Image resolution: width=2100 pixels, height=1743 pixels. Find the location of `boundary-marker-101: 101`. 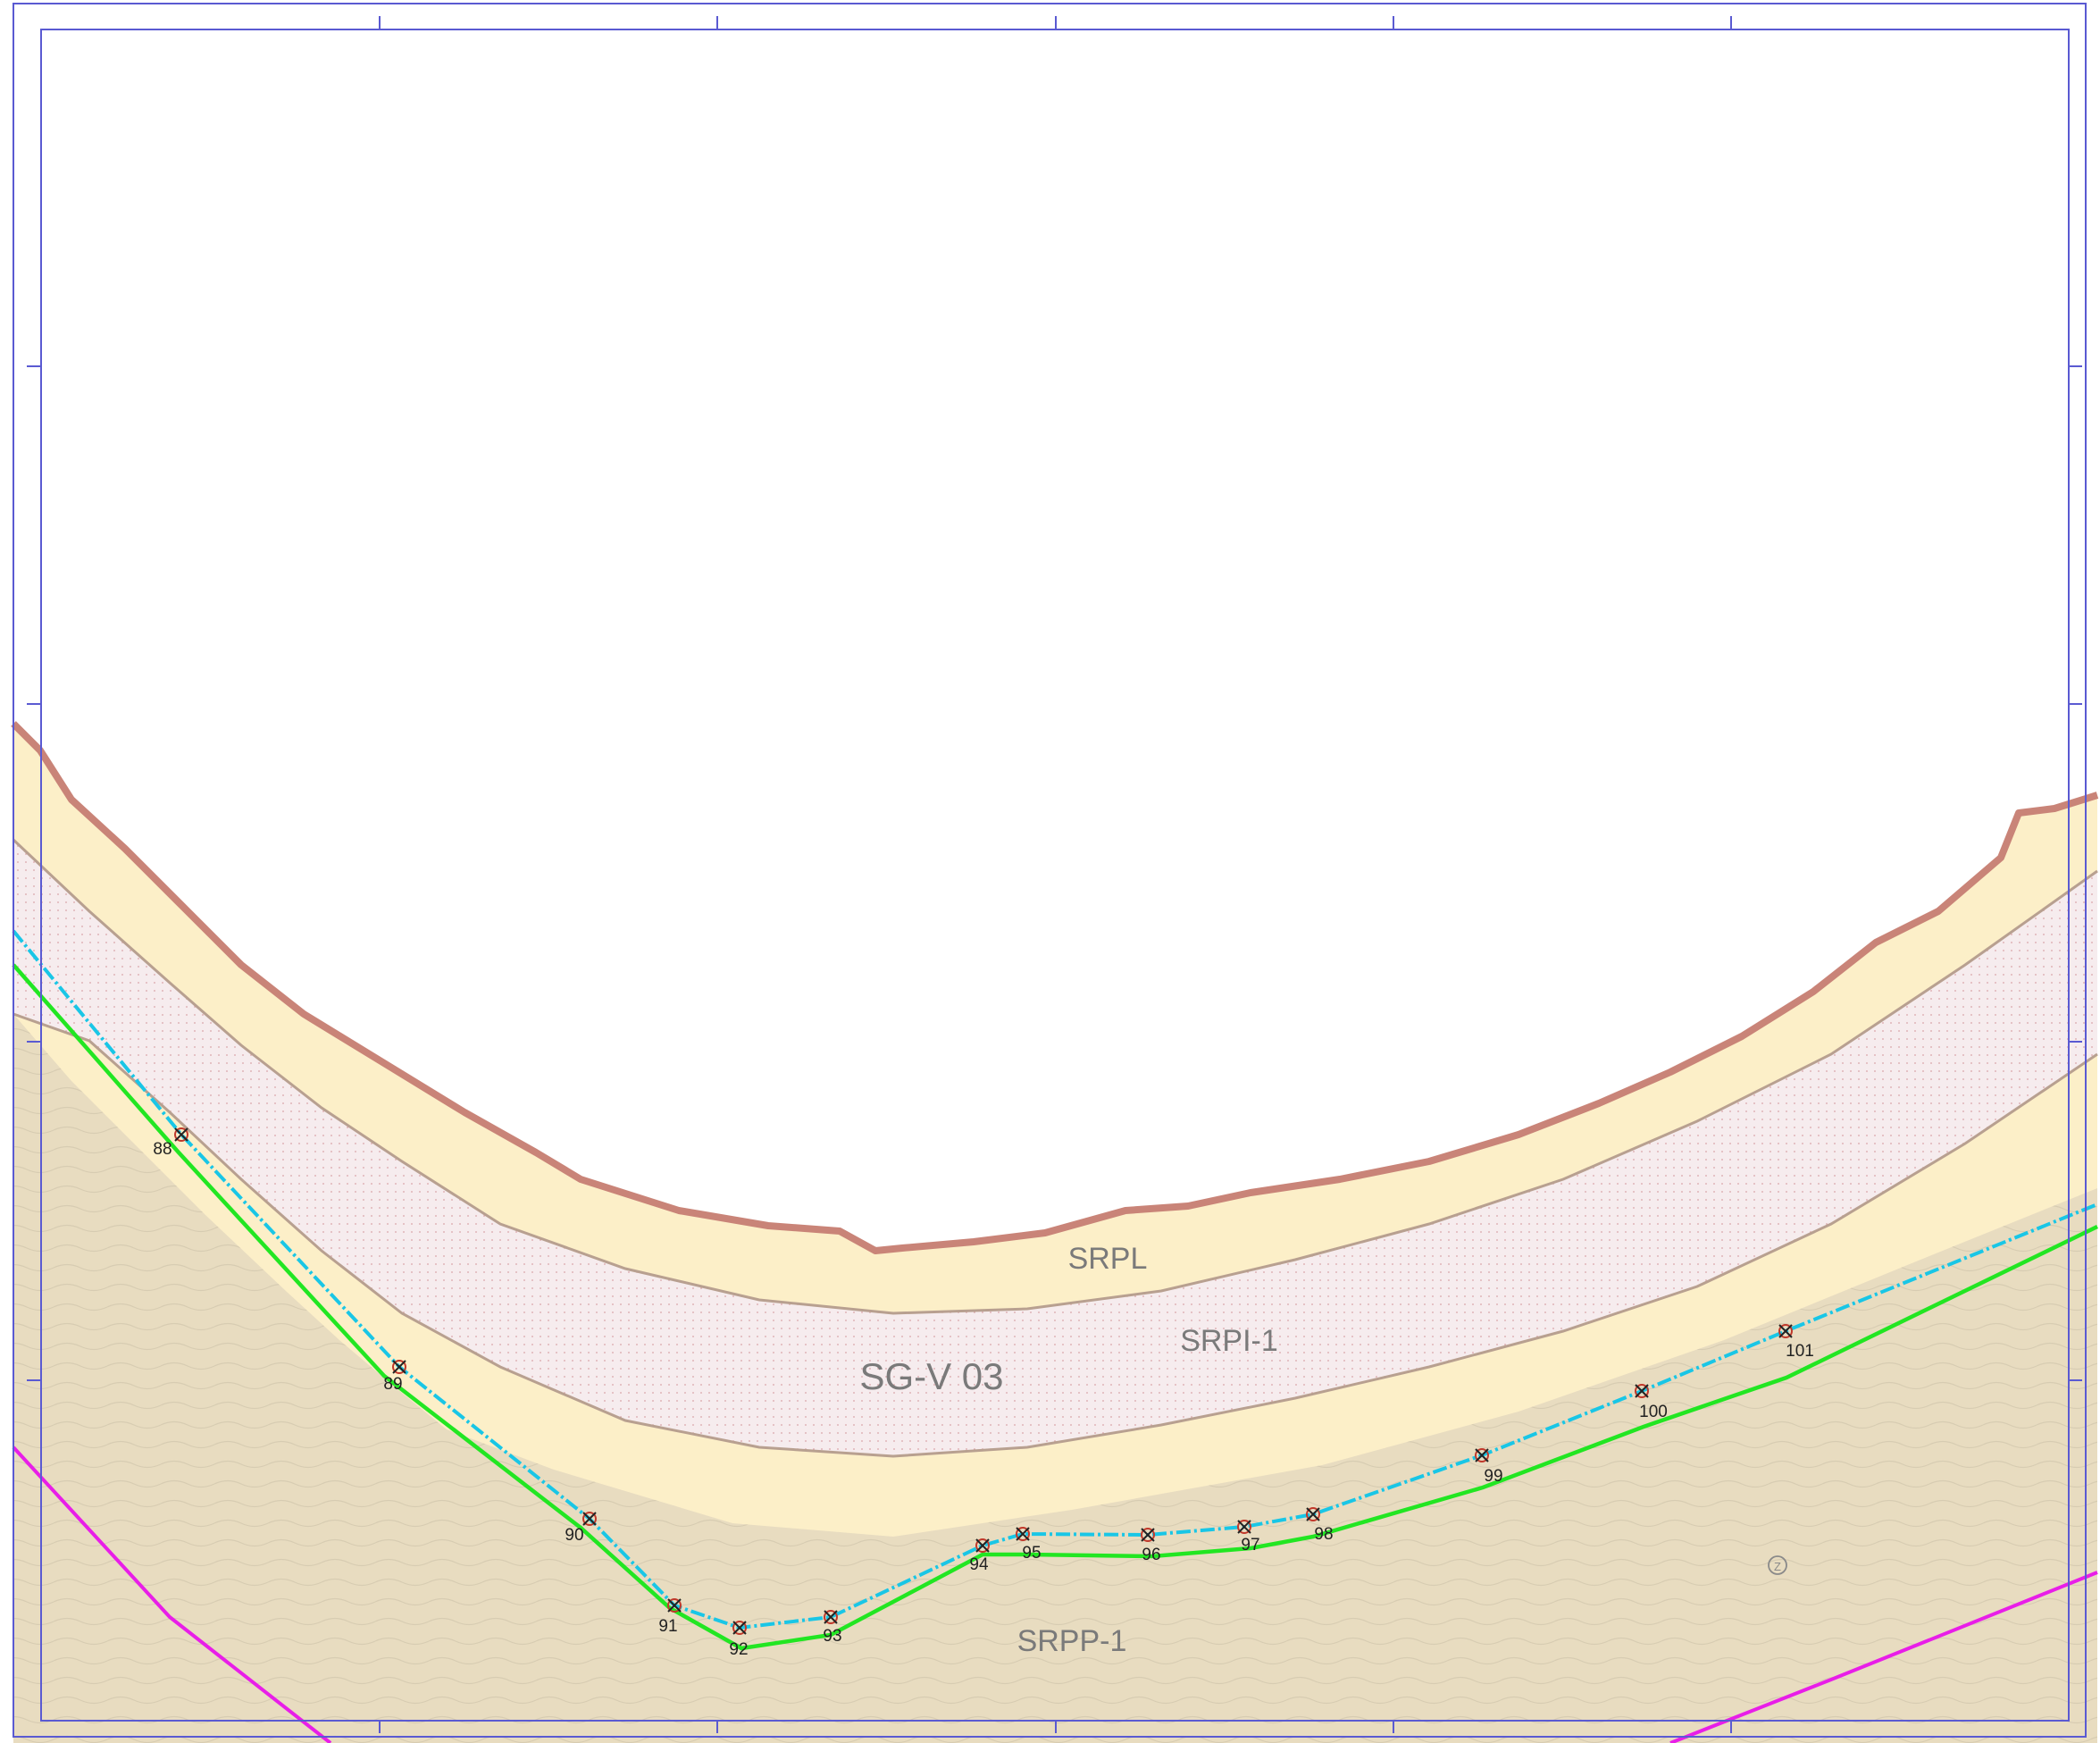

boundary-marker-101: 101 is located at coordinates (1796, 1342).